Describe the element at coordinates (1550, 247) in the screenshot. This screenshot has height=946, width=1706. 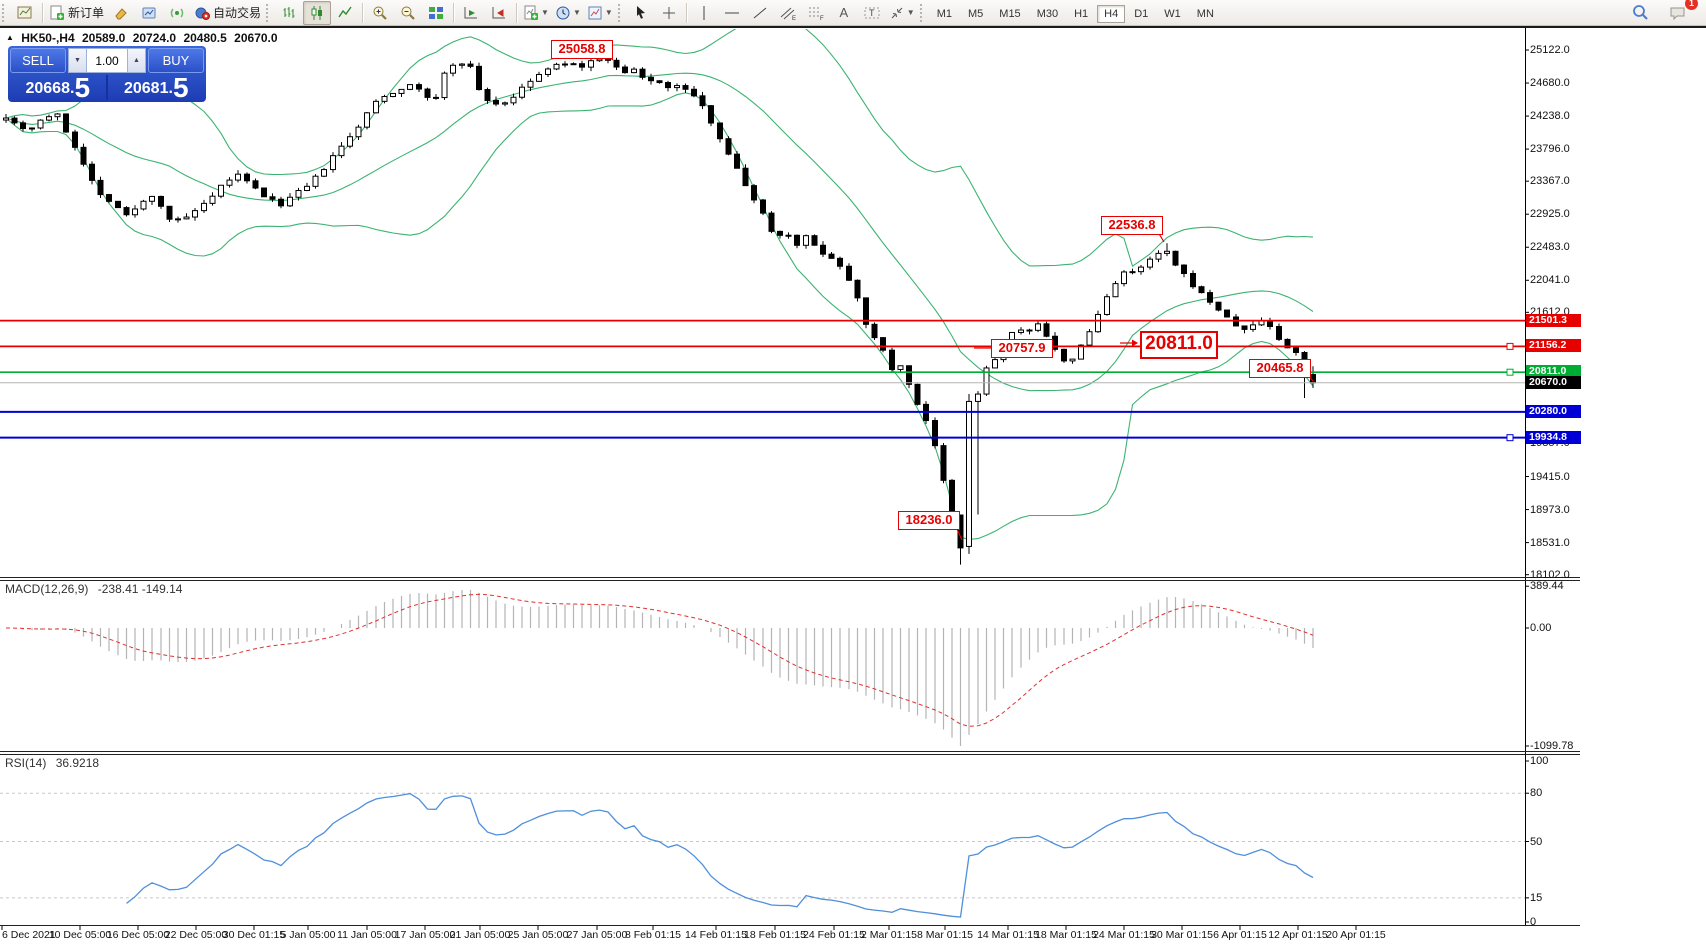
I see `y-axis-tick: 22483.0` at that location.